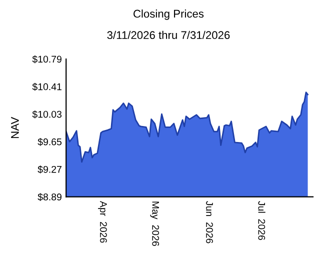  I want to click on y-tick-label: $9.27, so click(50, 170).